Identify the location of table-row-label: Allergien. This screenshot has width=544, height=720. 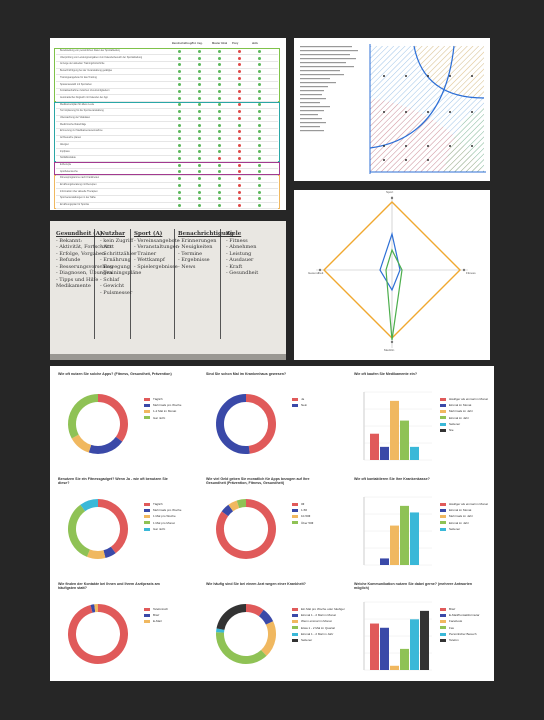
(65, 144).